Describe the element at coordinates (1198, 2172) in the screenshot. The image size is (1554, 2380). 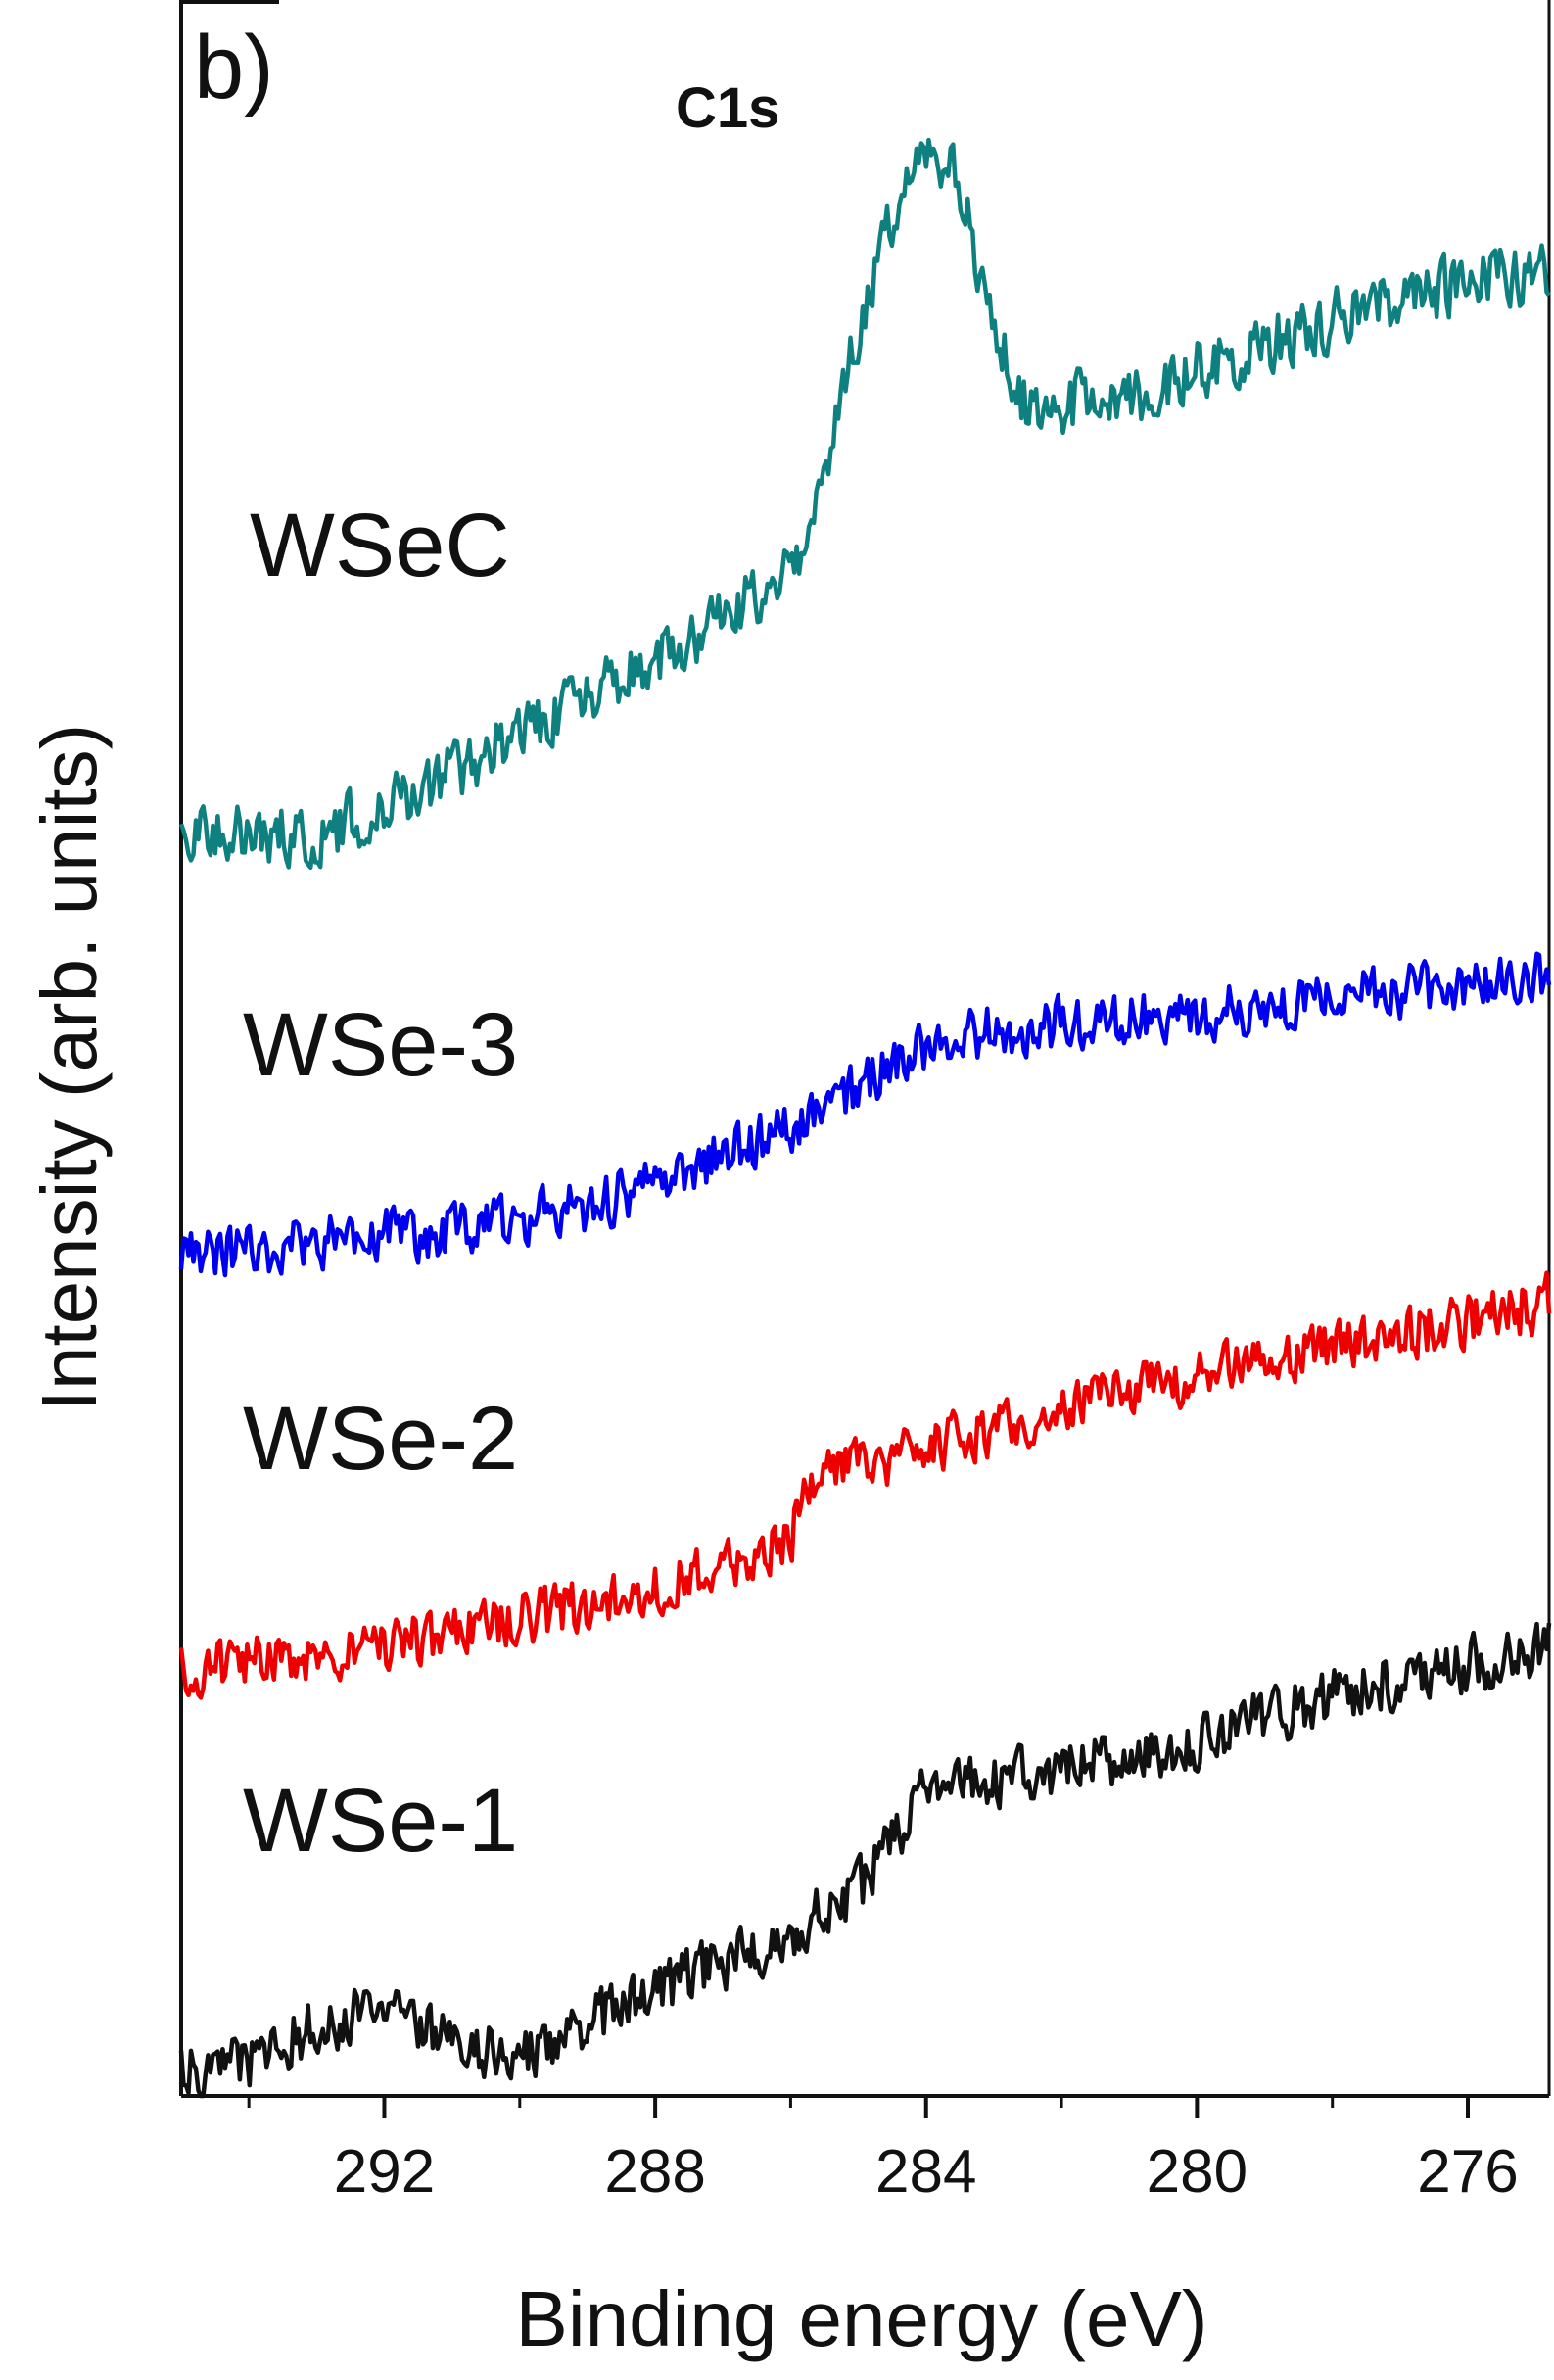
I see `x-tick-label: 280` at that location.